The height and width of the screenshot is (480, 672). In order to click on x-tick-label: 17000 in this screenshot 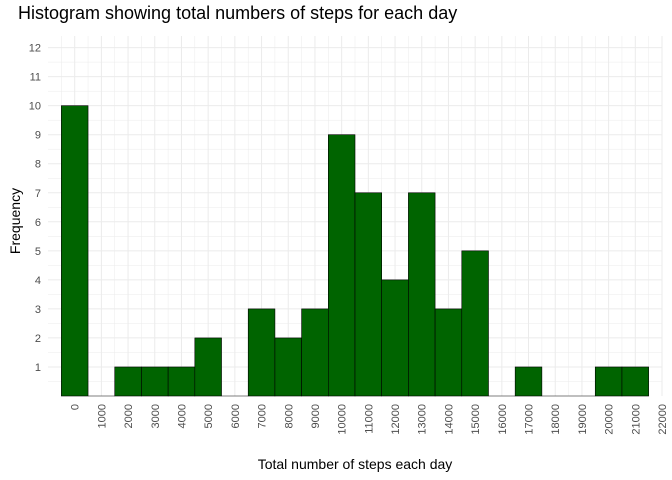, I will do `click(530, 419)`.